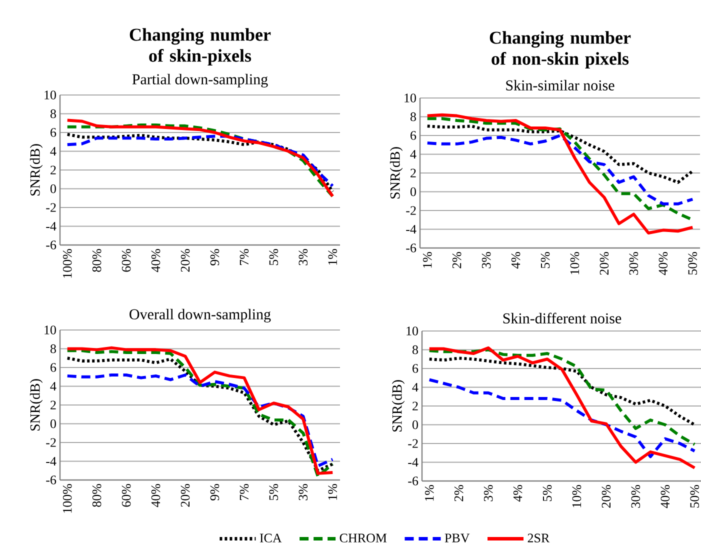  I want to click on chart-title: Changing number of non-skin pixels, so click(560, 49).